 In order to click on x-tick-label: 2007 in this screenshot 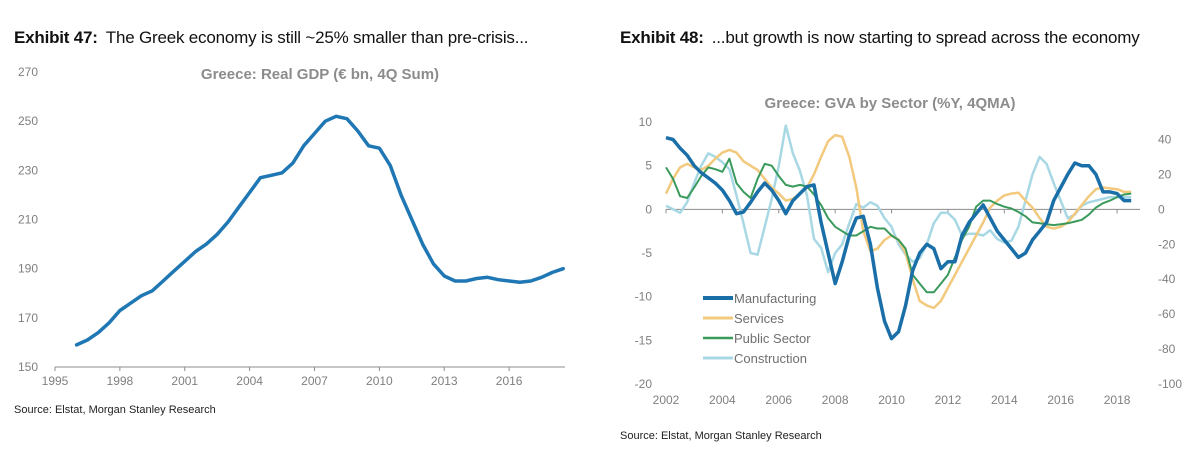, I will do `click(314, 381)`.